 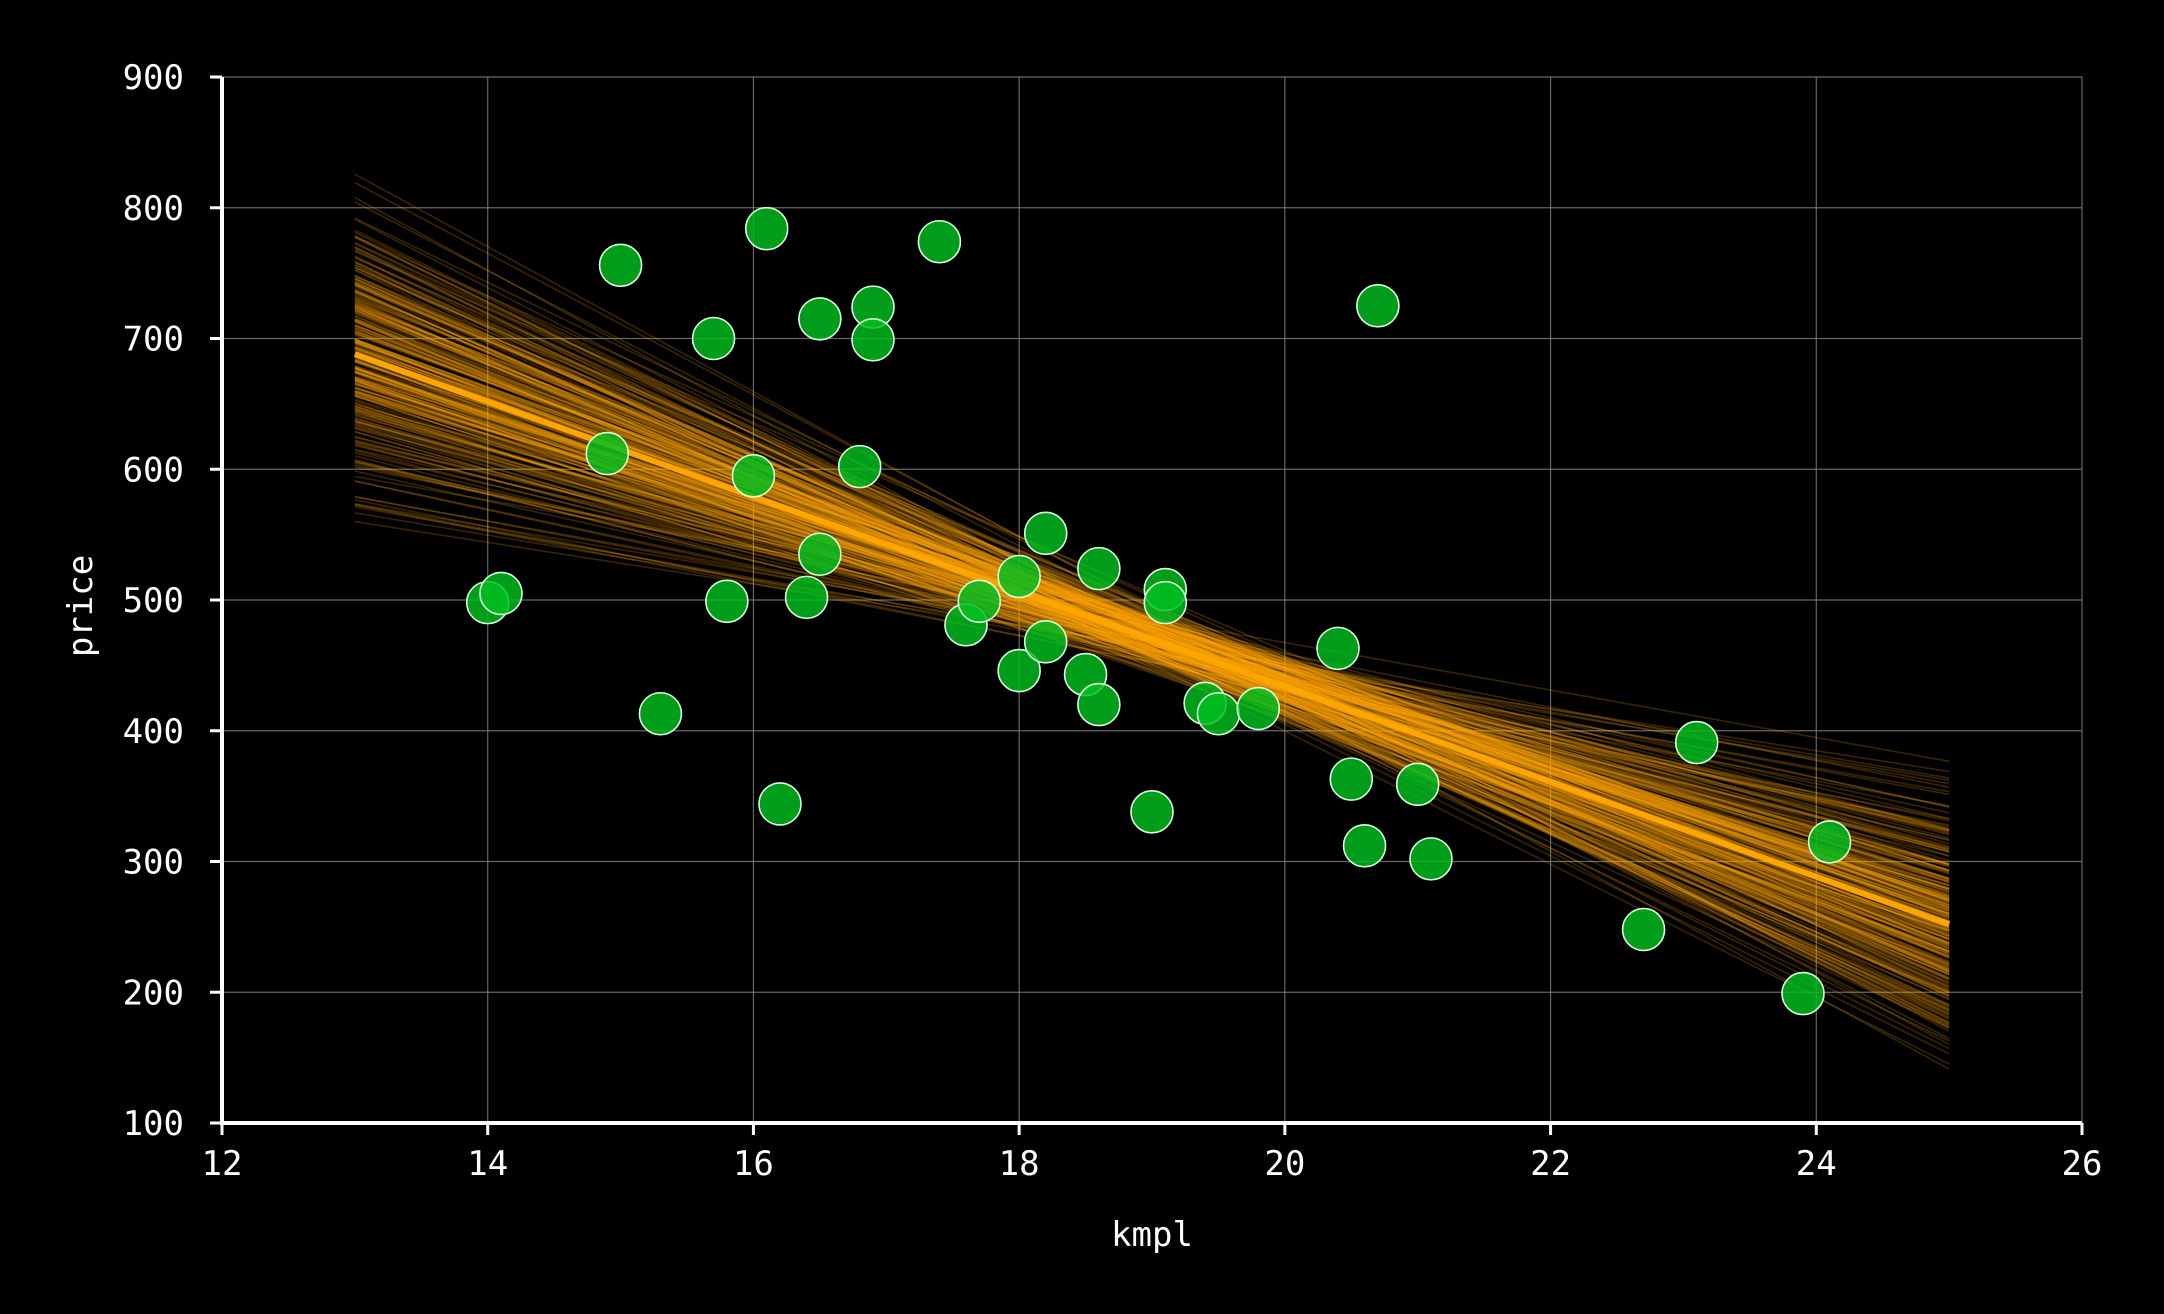 I want to click on y-tick-label: 100, so click(x=153, y=1124).